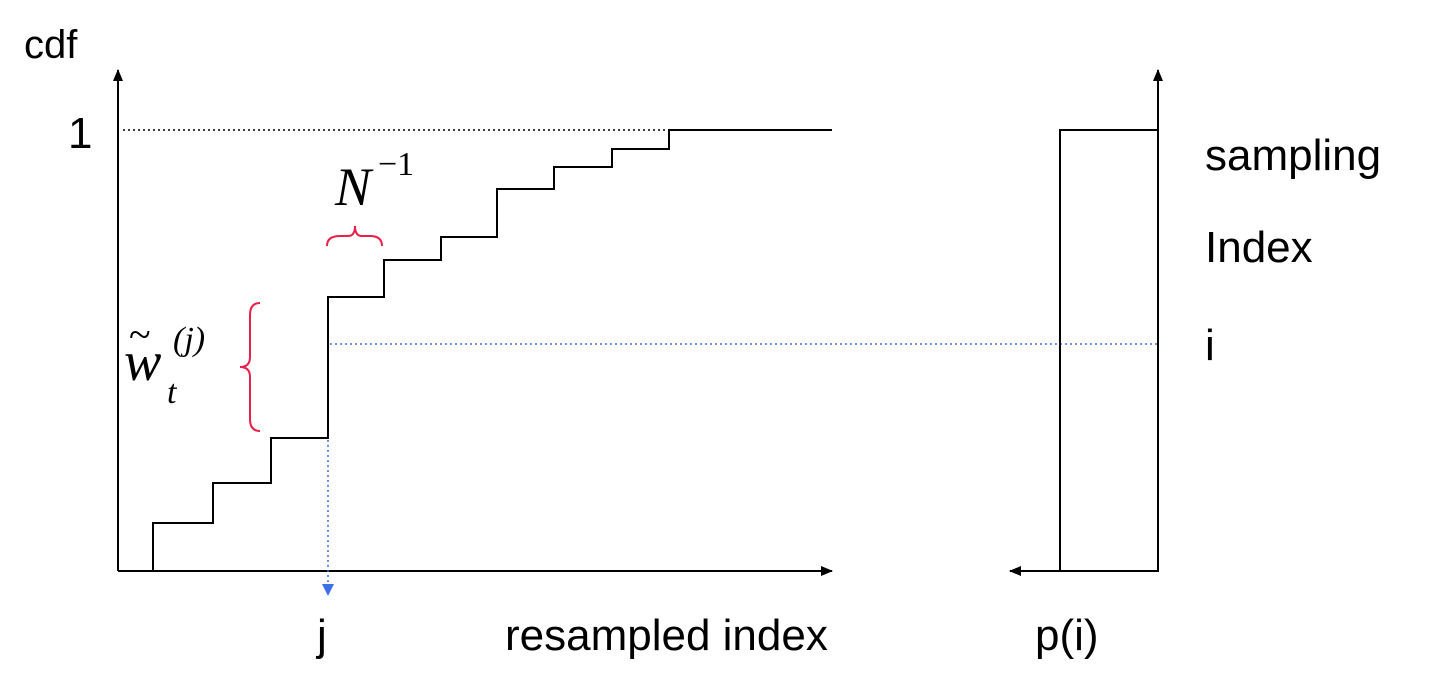 Image resolution: width=1435 pixels, height=684 pixels. What do you see at coordinates (354, 236) in the screenshot?
I see `n-inverse-brace` at bounding box center [354, 236].